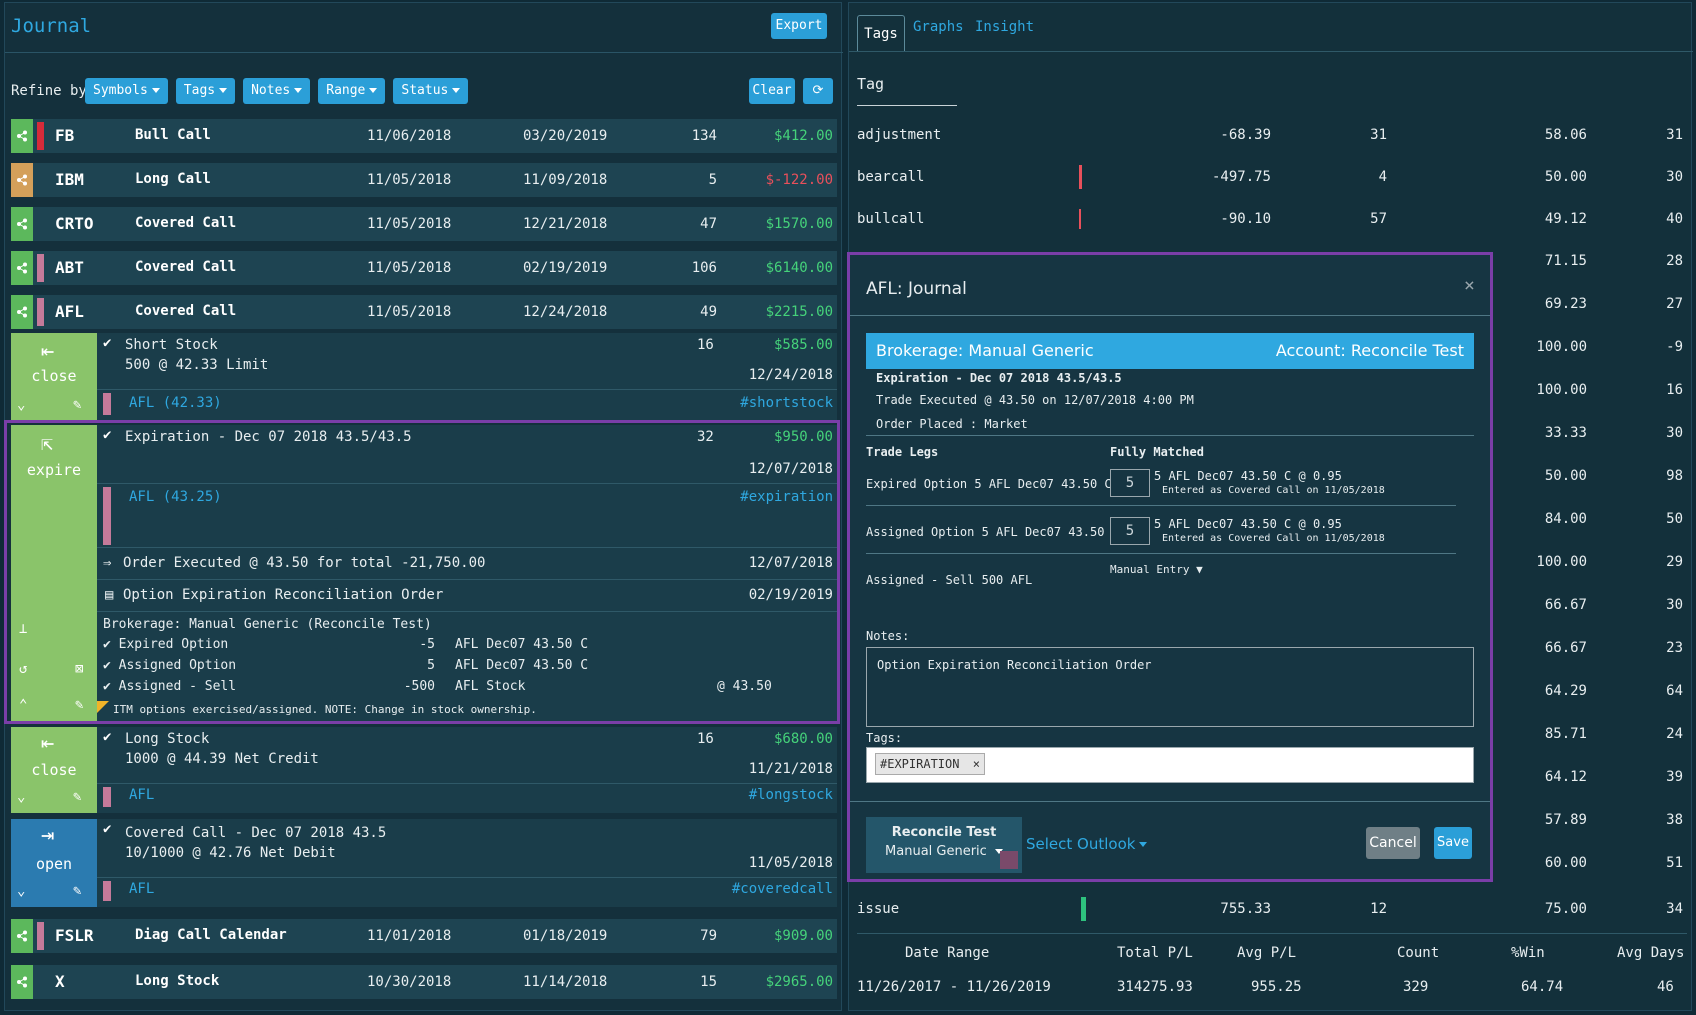  I want to click on tag-row: 71.15 28, so click(1272, 262).